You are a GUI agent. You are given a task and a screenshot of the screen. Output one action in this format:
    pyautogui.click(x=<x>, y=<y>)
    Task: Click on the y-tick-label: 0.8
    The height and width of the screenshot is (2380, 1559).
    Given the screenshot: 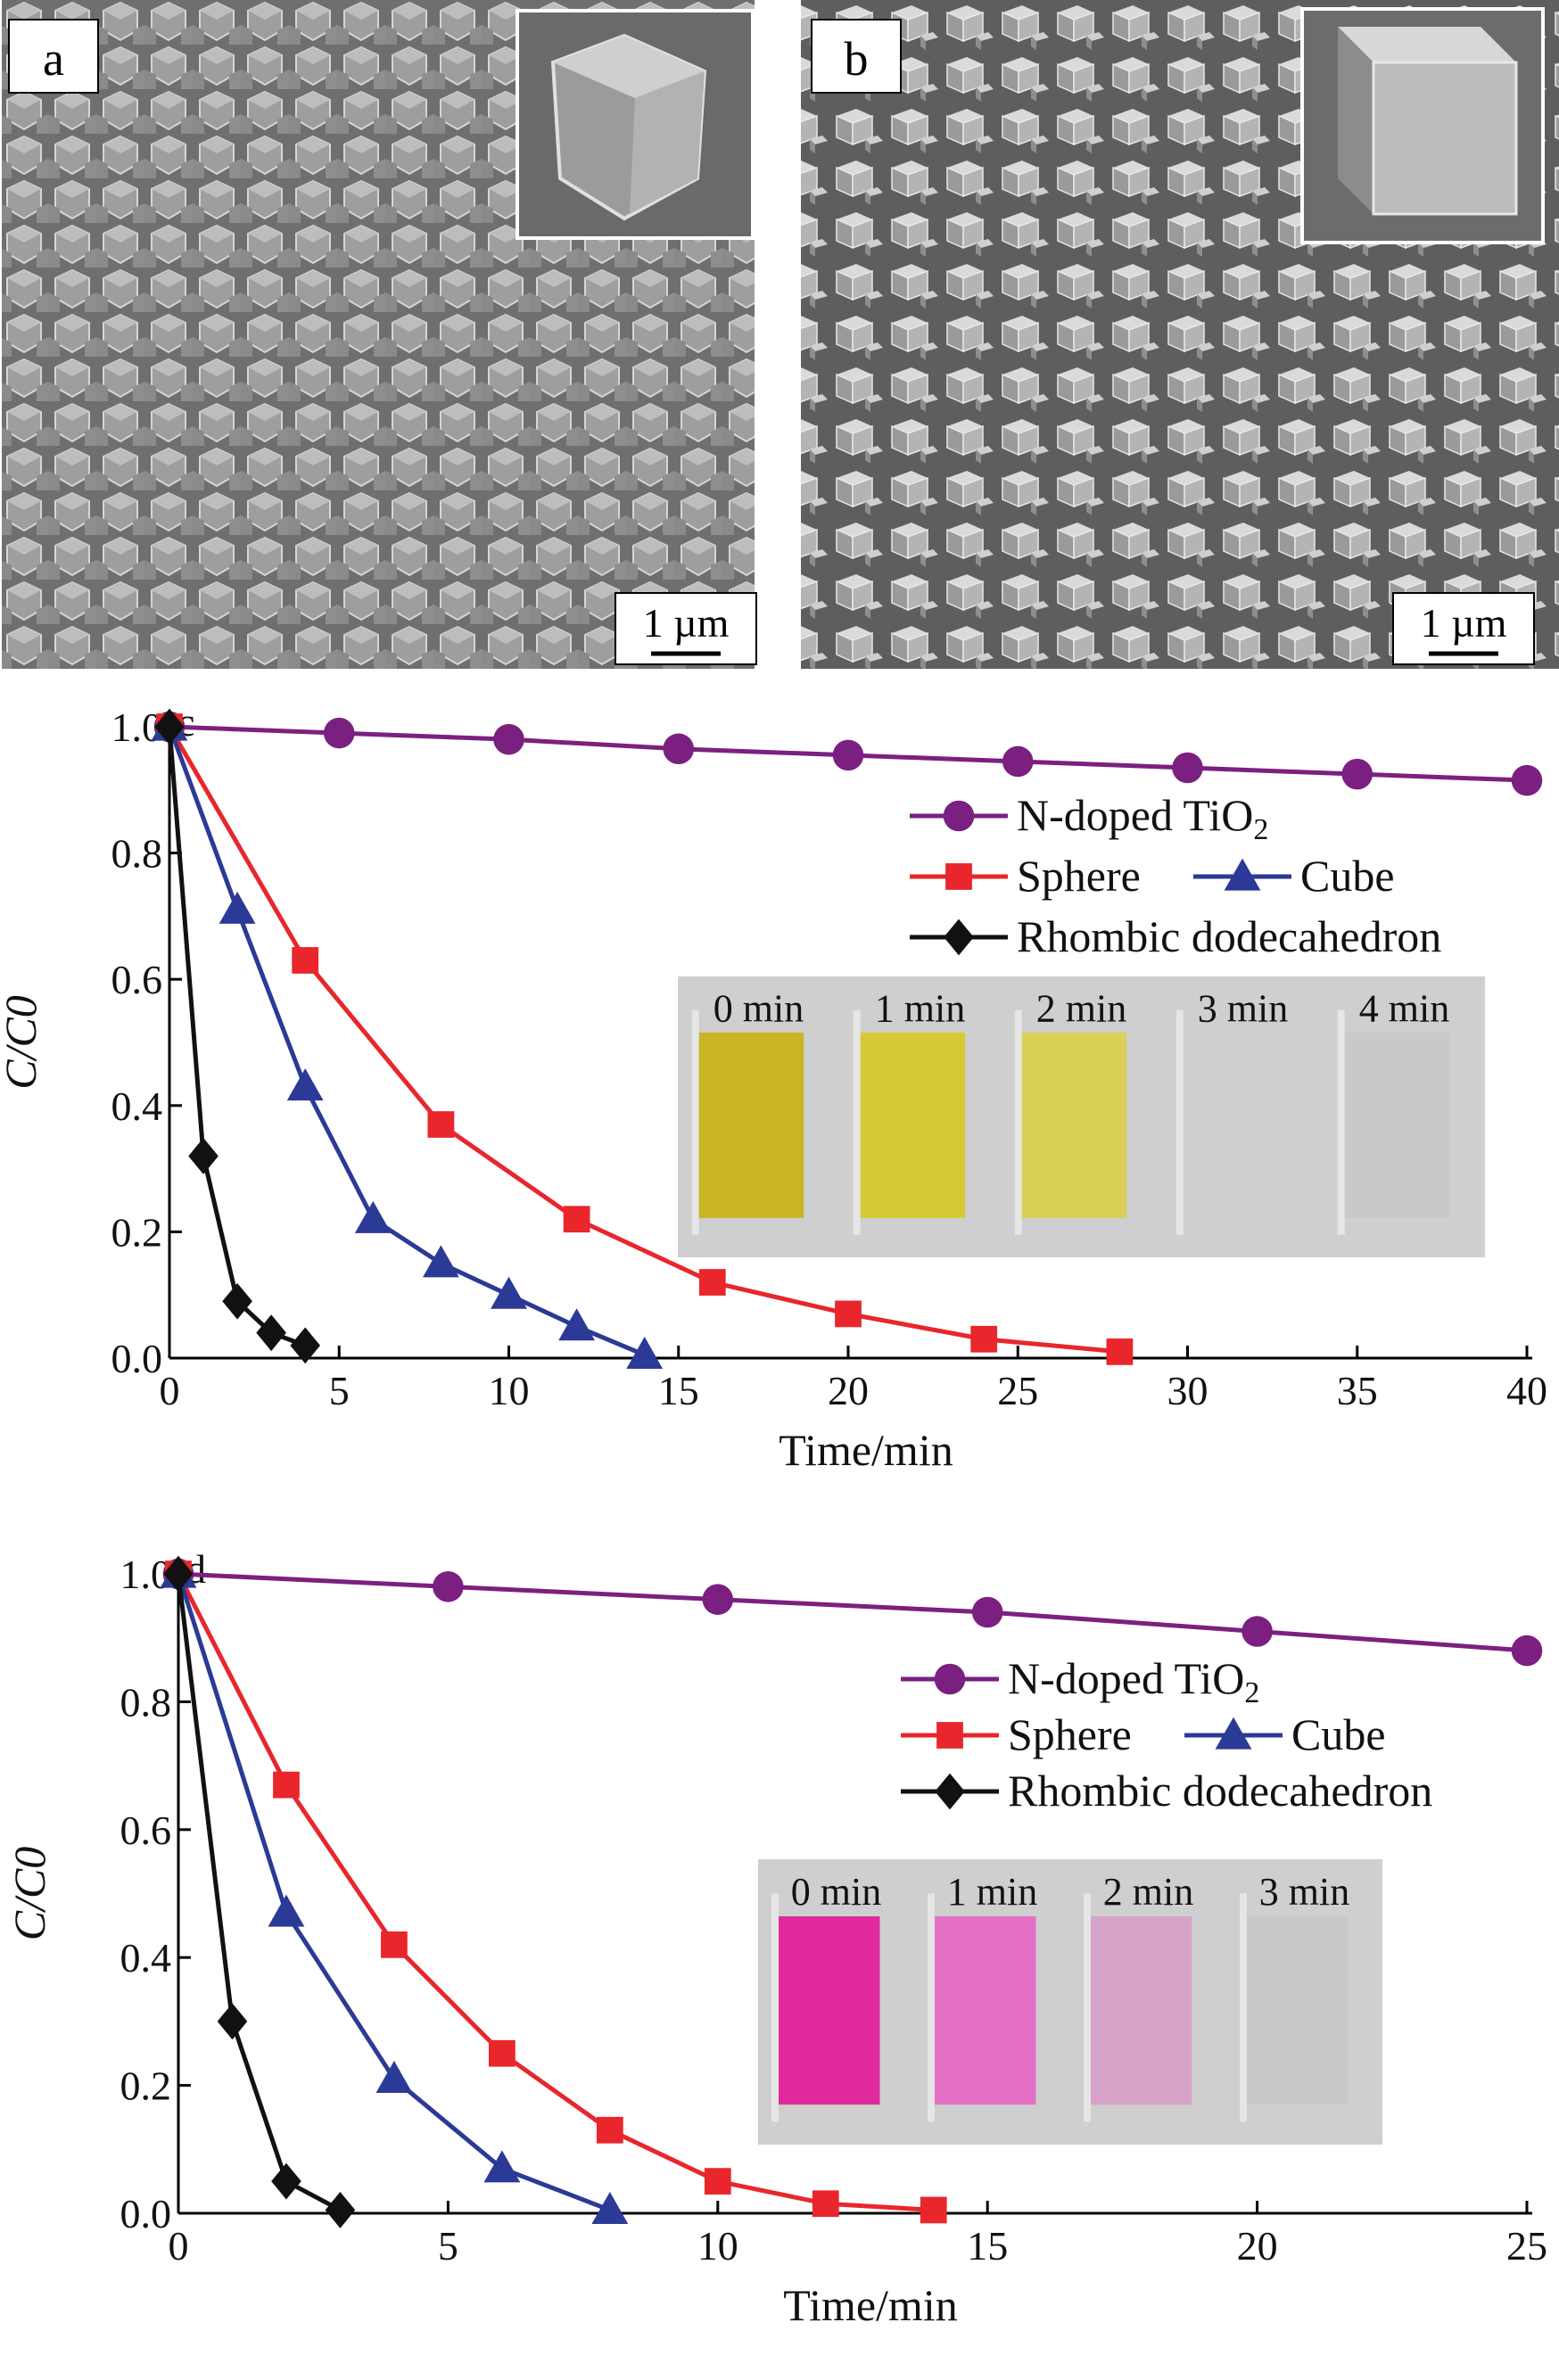 What is the action you would take?
    pyautogui.click(x=137, y=854)
    